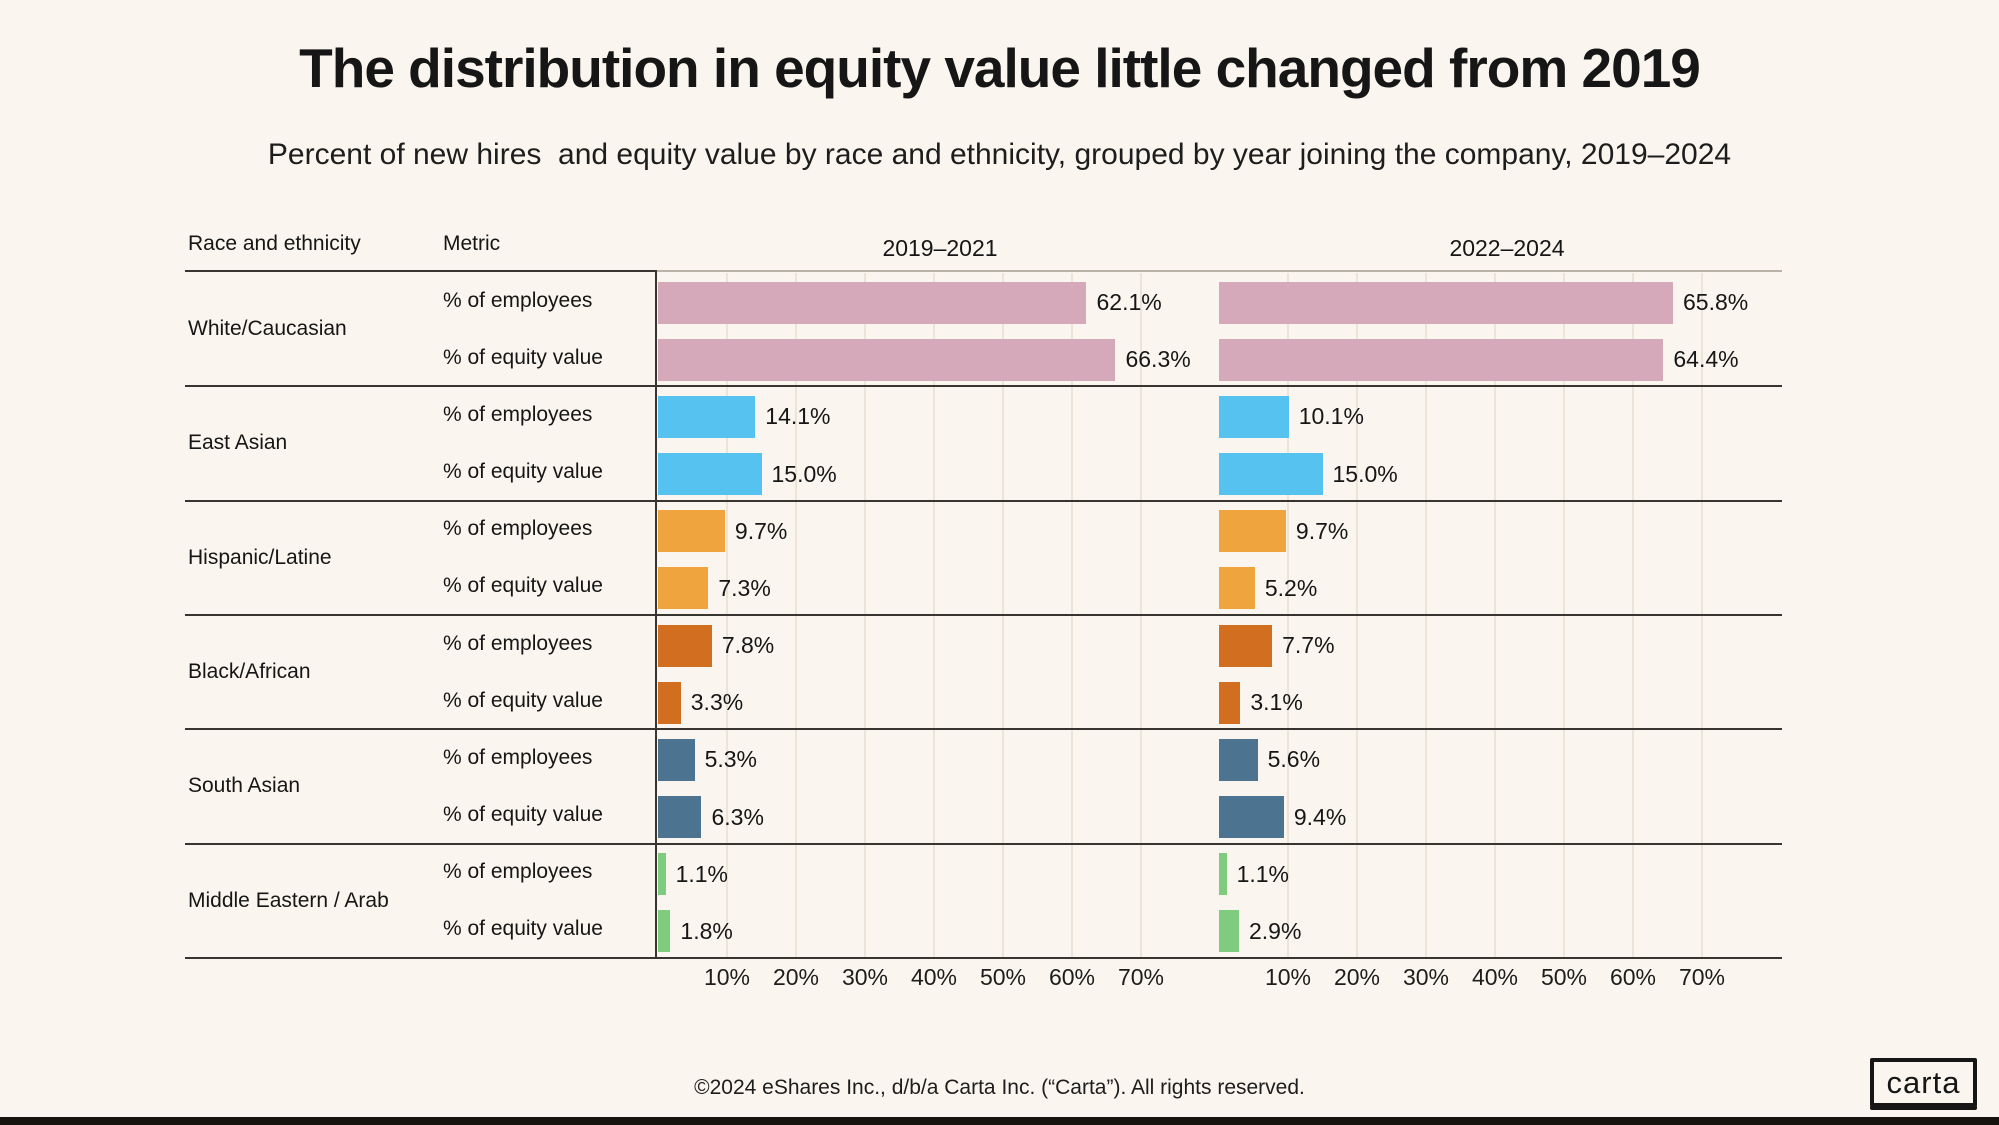 Image resolution: width=1999 pixels, height=1125 pixels. What do you see at coordinates (288, 900) in the screenshot?
I see `race-label: Middle Eastern / Arab` at bounding box center [288, 900].